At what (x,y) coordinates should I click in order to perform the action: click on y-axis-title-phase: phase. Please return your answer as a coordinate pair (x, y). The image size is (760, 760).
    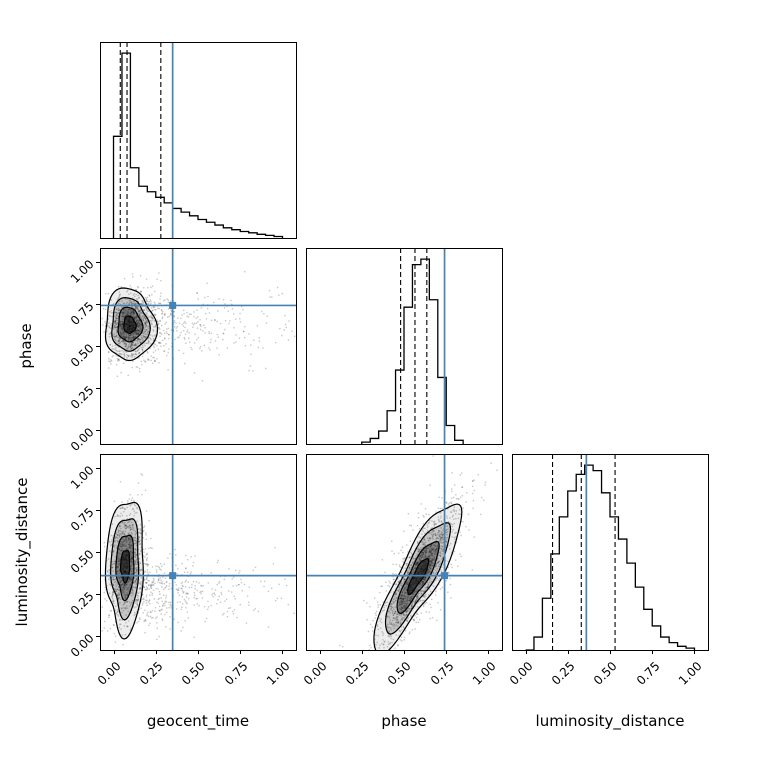
    Looking at the image, I should click on (26, 346).